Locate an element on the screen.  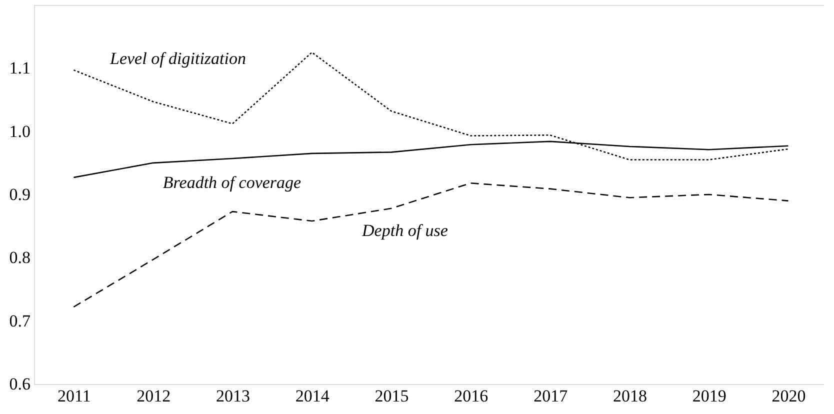
y-tick-label: 1.1 is located at coordinates (19, 68).